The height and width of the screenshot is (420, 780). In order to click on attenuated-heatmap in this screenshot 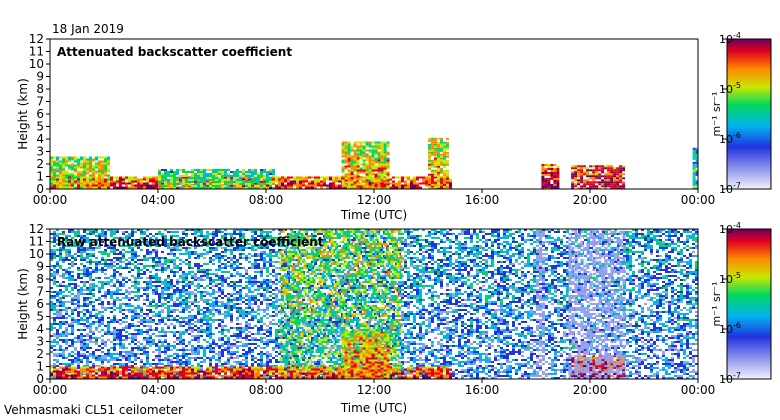, I will do `click(374, 163)`.